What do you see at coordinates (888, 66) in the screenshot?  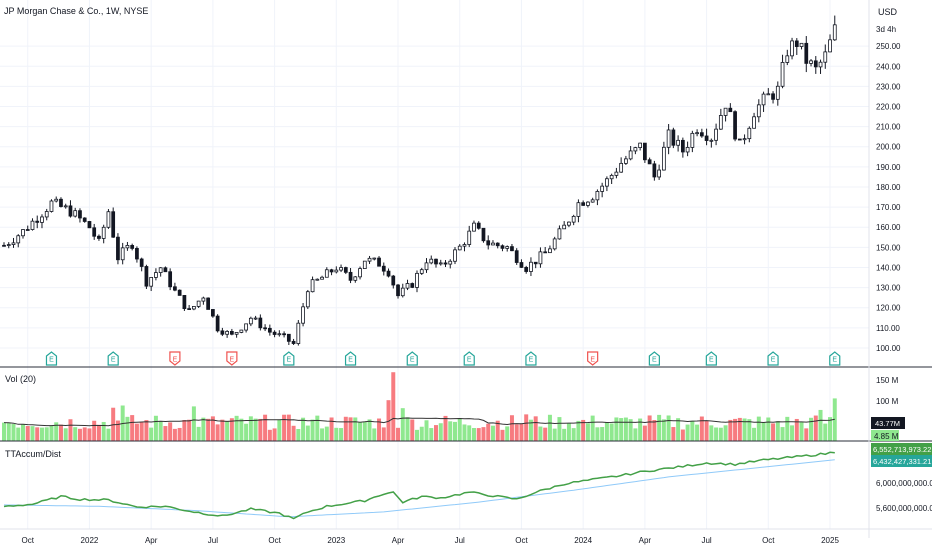 I see `price-tick-label: 240.00` at bounding box center [888, 66].